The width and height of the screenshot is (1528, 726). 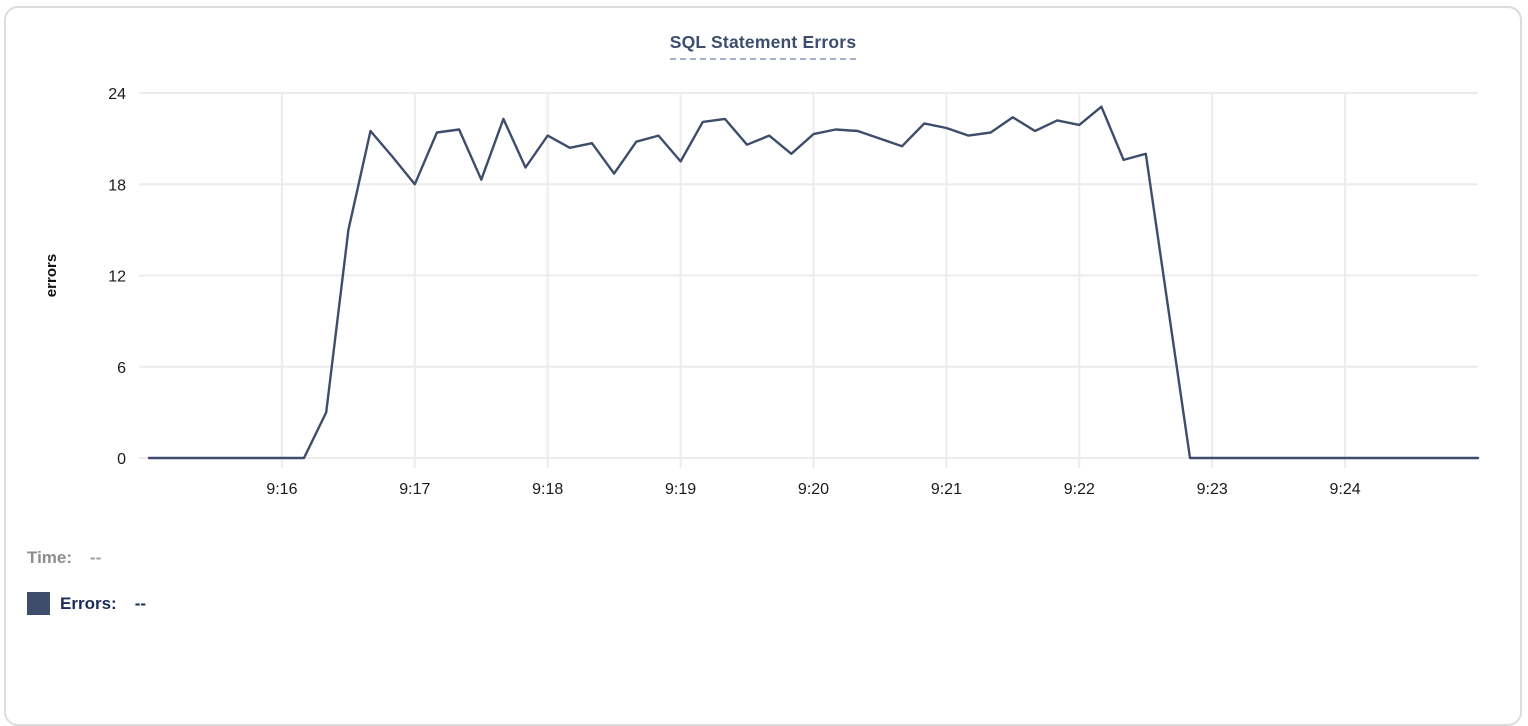 What do you see at coordinates (117, 185) in the screenshot?
I see `y-tick-label: 18` at bounding box center [117, 185].